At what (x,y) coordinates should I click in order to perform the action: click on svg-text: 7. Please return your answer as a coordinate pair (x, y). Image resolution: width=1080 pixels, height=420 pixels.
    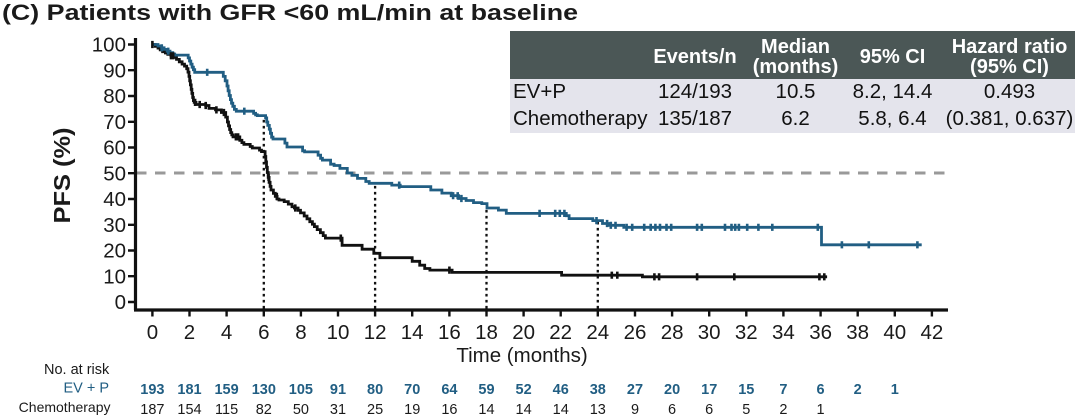
    Looking at the image, I should click on (783, 390).